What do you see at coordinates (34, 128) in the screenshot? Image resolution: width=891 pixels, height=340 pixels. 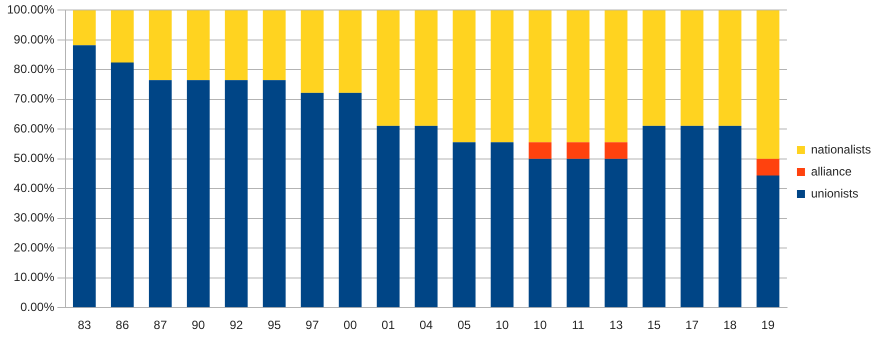 I see `y-tick-label: 60.00%` at bounding box center [34, 128].